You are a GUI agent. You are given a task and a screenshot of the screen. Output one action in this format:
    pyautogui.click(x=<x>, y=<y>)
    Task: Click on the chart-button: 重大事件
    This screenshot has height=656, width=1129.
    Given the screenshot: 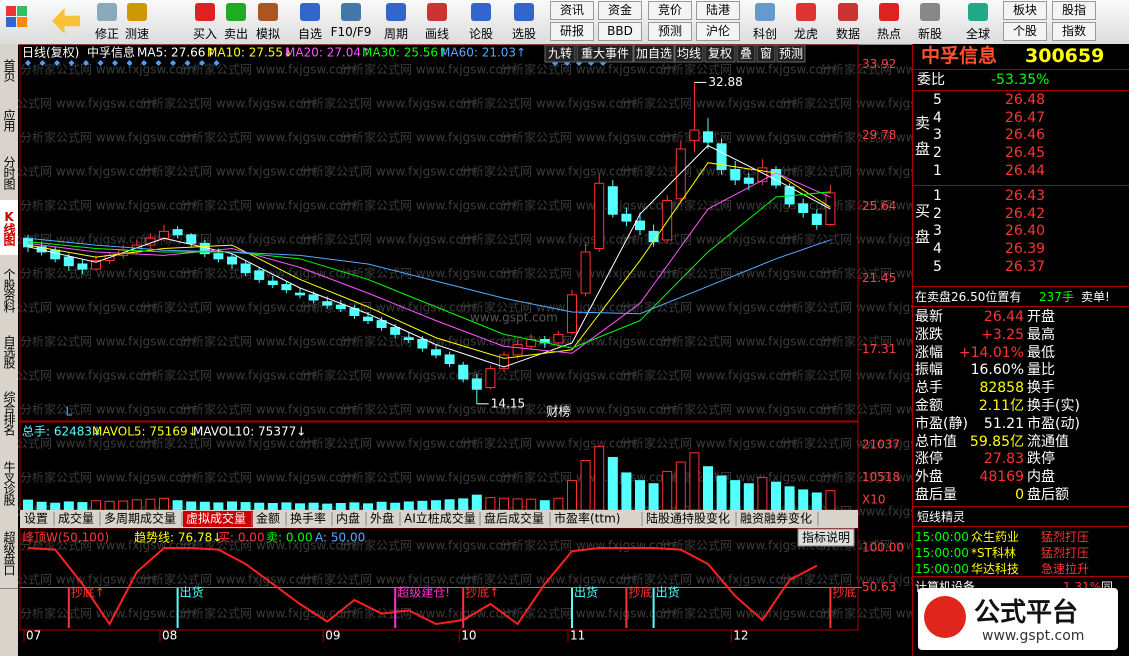 What is the action you would take?
    pyautogui.click(x=605, y=54)
    